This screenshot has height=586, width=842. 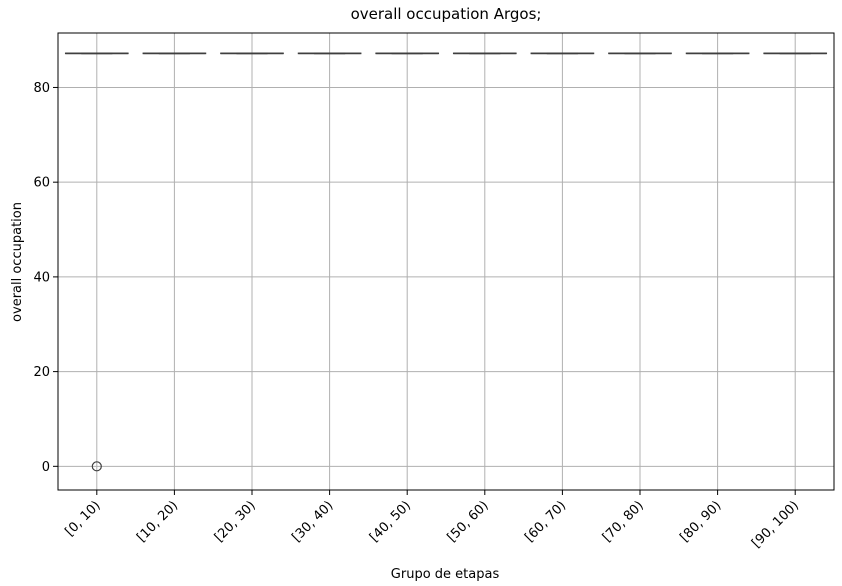 What do you see at coordinates (312, 521) in the screenshot?
I see `x-tick-label: [30, 40)` at bounding box center [312, 521].